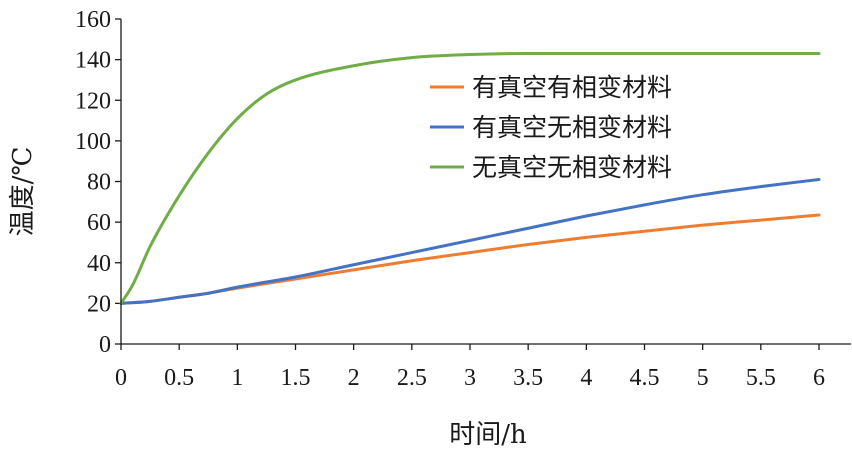  Describe the element at coordinates (572, 127) in the screenshot. I see `legend-label-2: 有真空无相变材料` at that location.